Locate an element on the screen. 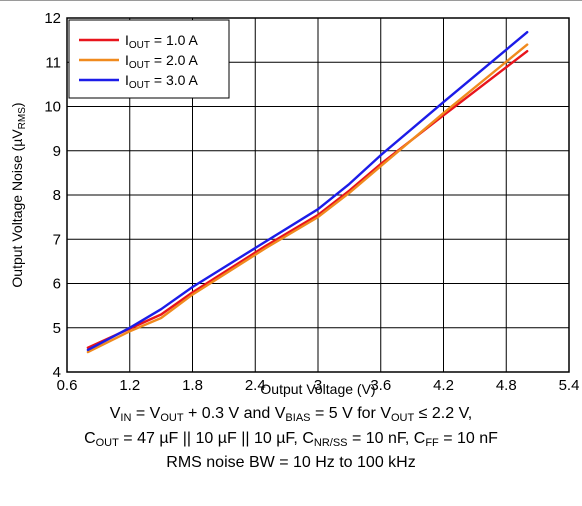 Image resolution: width=582 pixels, height=506 pixels. y-tick-label: 12 is located at coordinates (52, 18).